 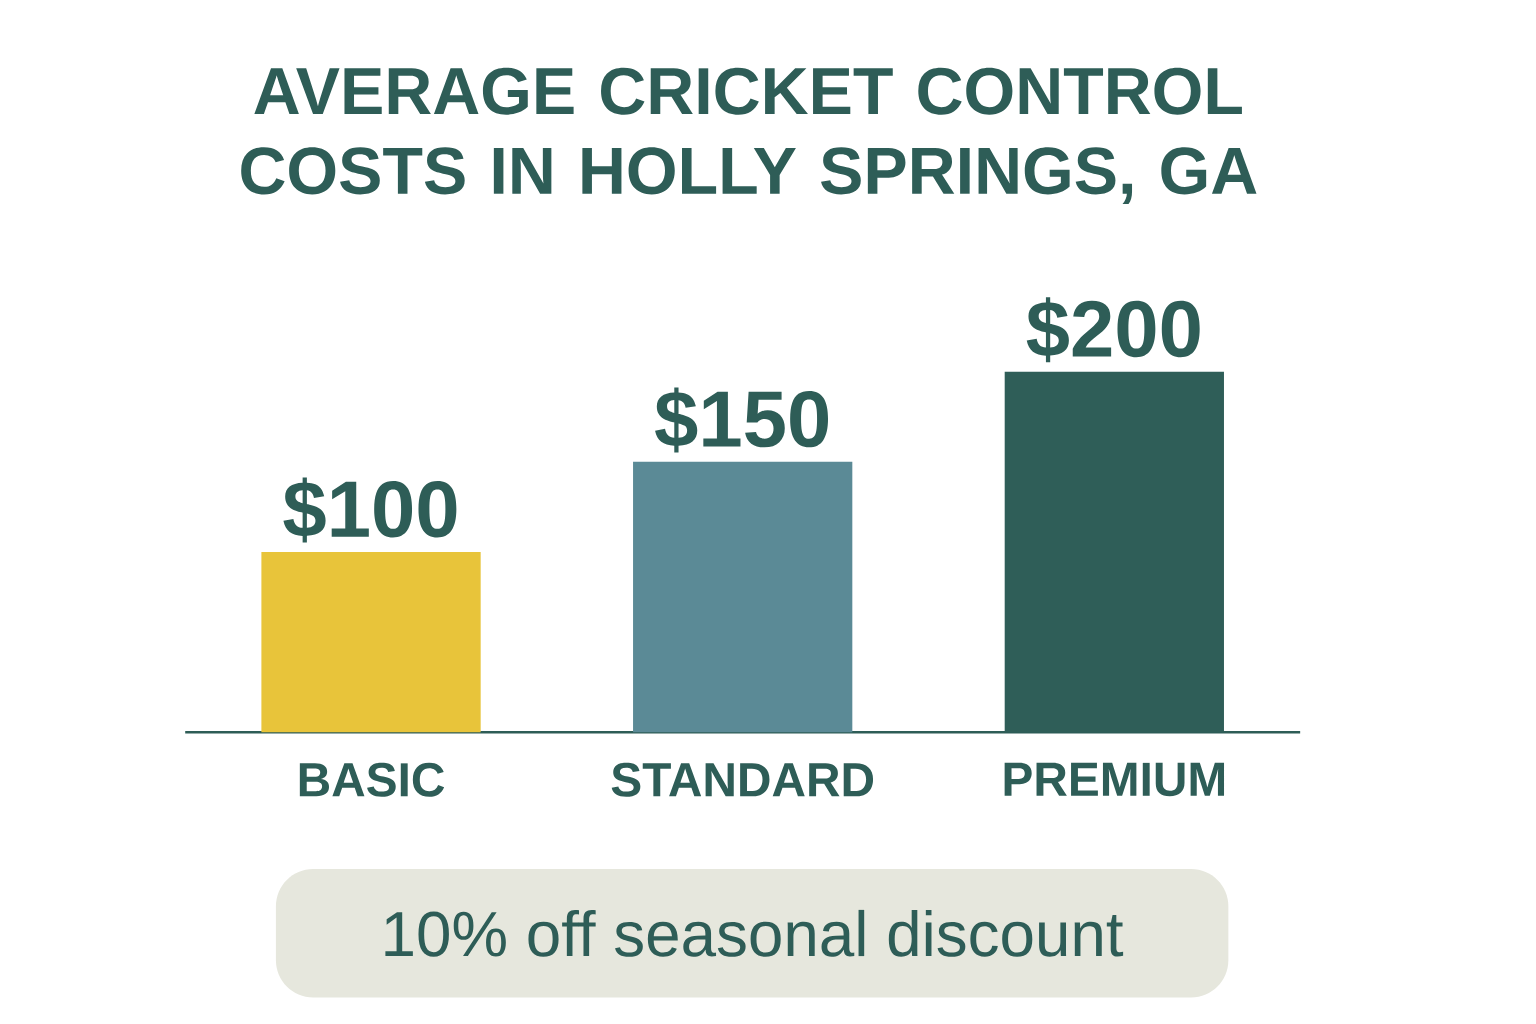 What do you see at coordinates (1114, 779) in the screenshot?
I see `x-tick-label: PREMIUM` at bounding box center [1114, 779].